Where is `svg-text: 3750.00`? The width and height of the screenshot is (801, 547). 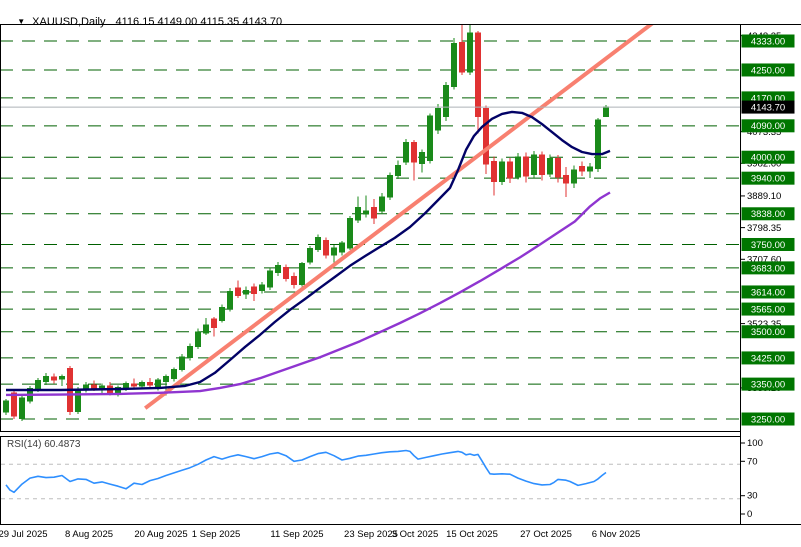
svg-text: 3750.00 is located at coordinates (768, 245).